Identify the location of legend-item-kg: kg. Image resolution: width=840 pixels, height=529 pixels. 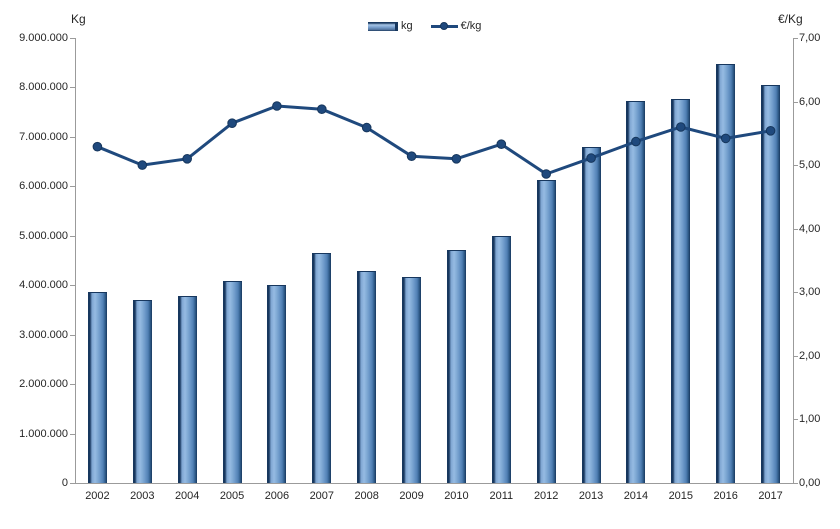
(390, 26).